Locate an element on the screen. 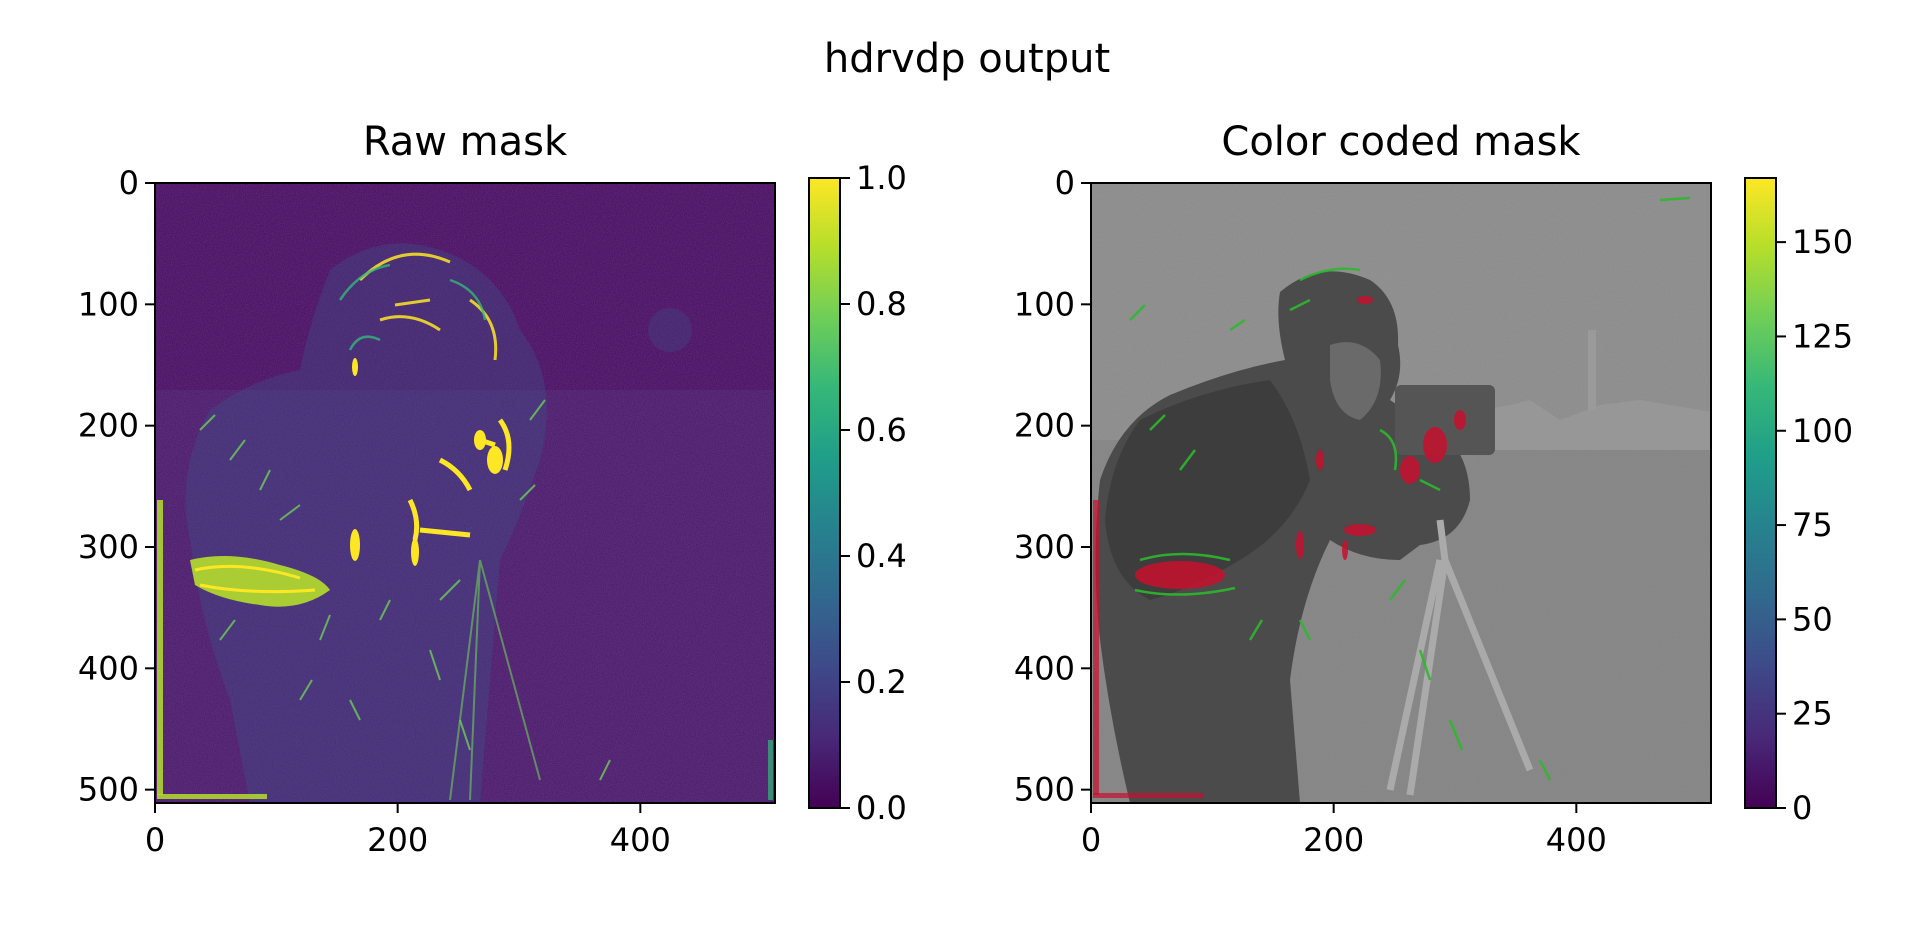 Image resolution: width=1920 pixels, height=931 pixels. raw-mask-figure-haze is located at coordinates (366, 523).